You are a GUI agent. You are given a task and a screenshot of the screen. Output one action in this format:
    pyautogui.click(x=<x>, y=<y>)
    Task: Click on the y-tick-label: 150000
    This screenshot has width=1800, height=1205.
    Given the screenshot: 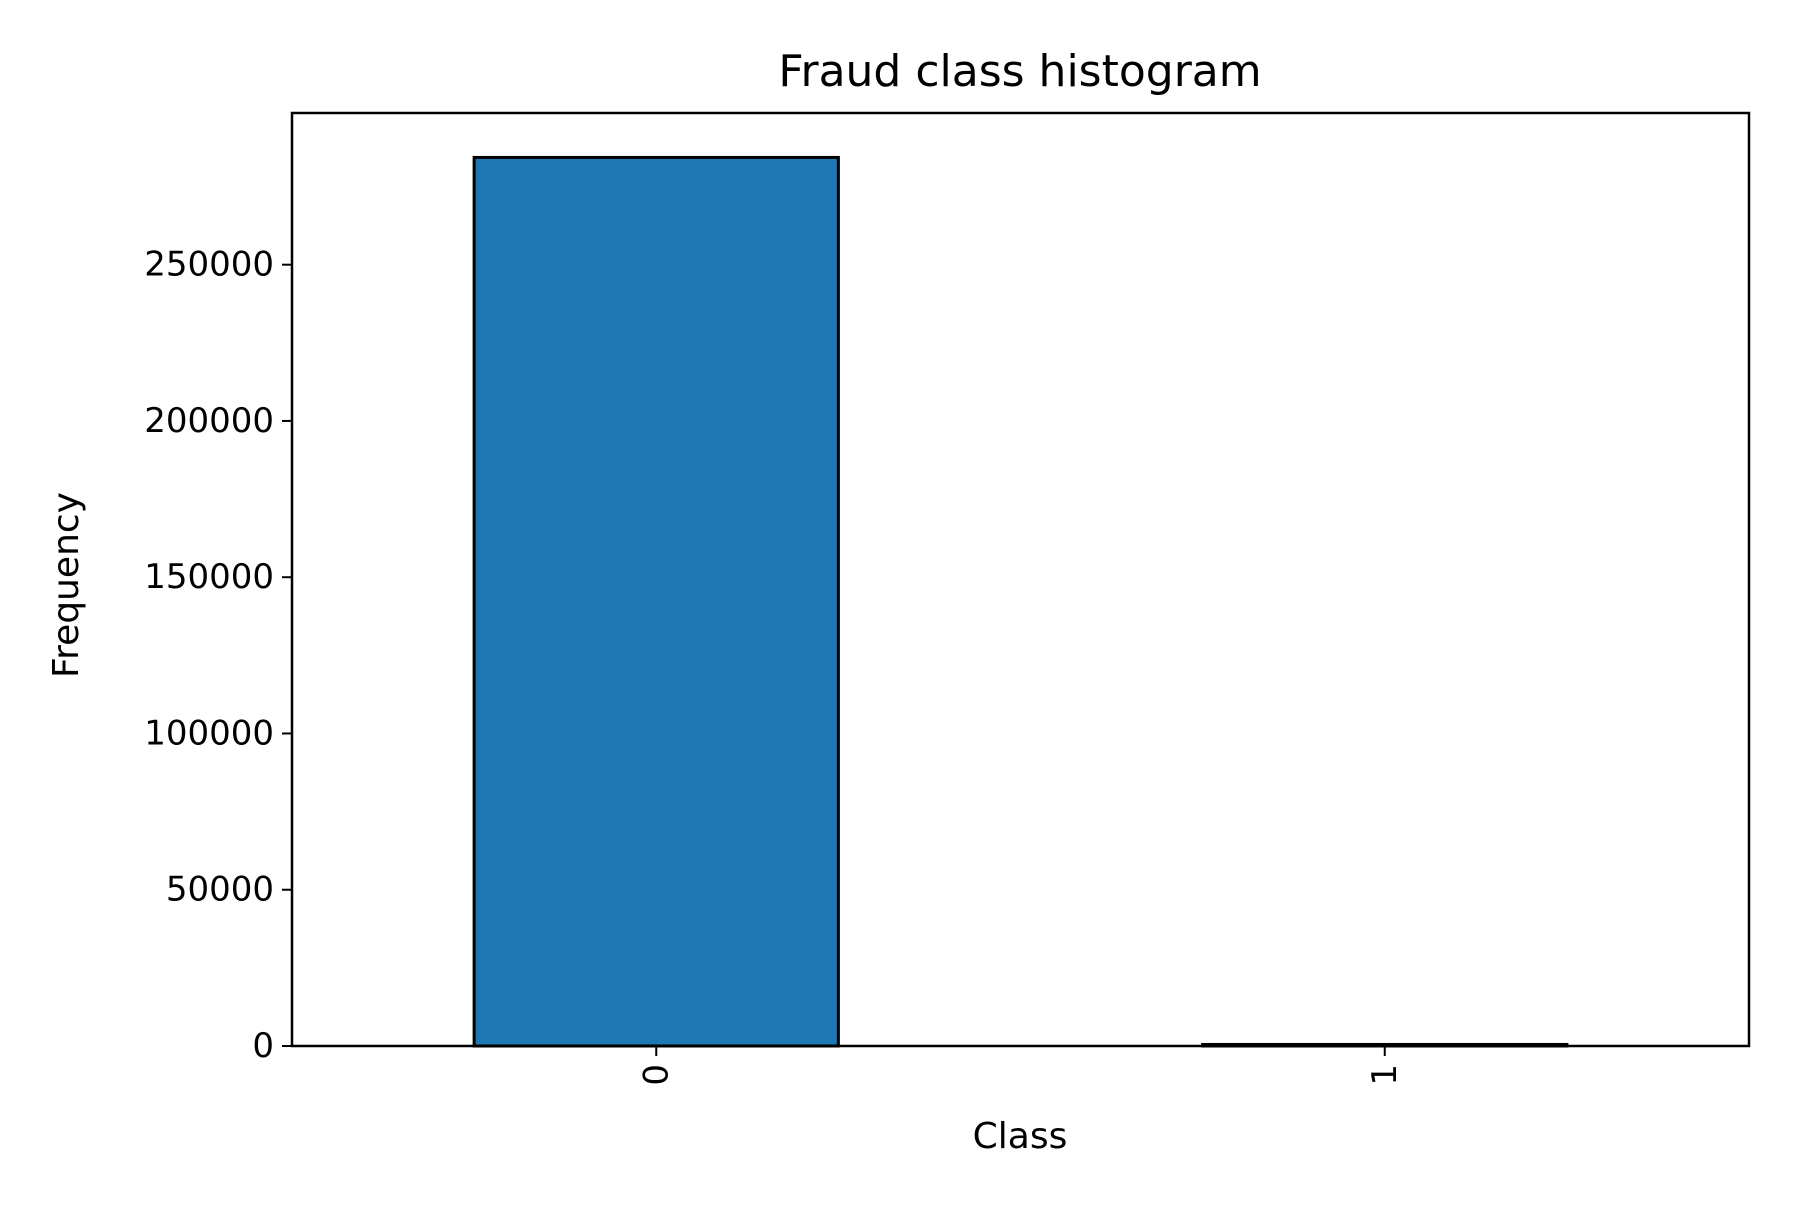 What is the action you would take?
    pyautogui.click(x=209, y=577)
    